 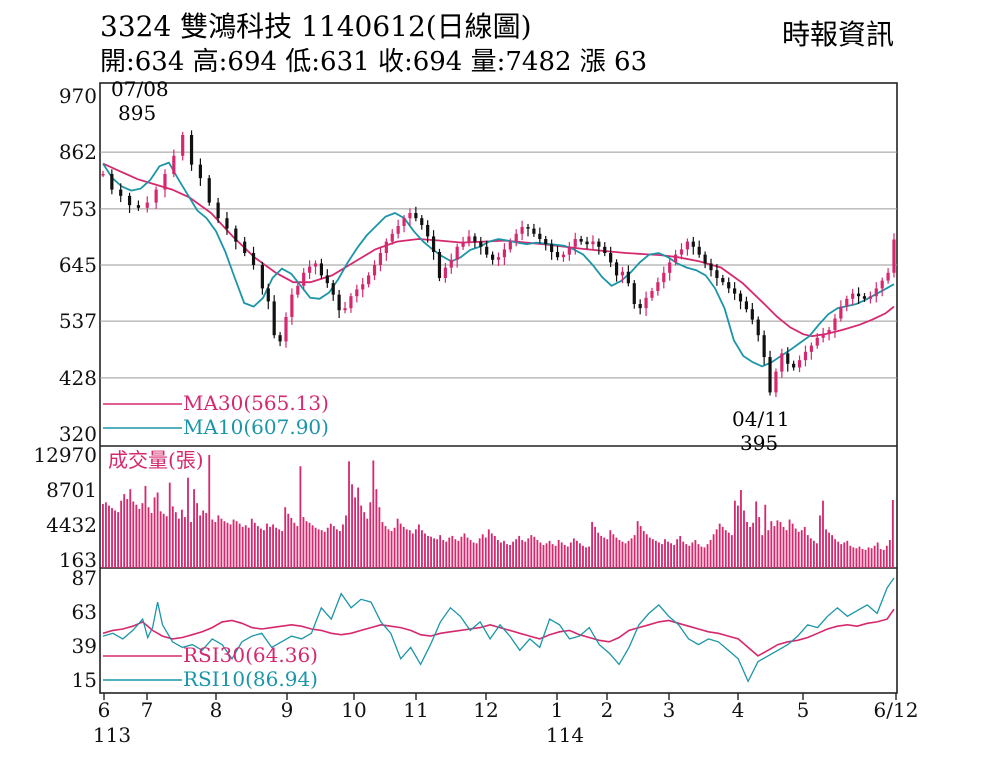 What do you see at coordinates (256, 403) in the screenshot?
I see `price-legend-label: MA30(565.13)` at bounding box center [256, 403].